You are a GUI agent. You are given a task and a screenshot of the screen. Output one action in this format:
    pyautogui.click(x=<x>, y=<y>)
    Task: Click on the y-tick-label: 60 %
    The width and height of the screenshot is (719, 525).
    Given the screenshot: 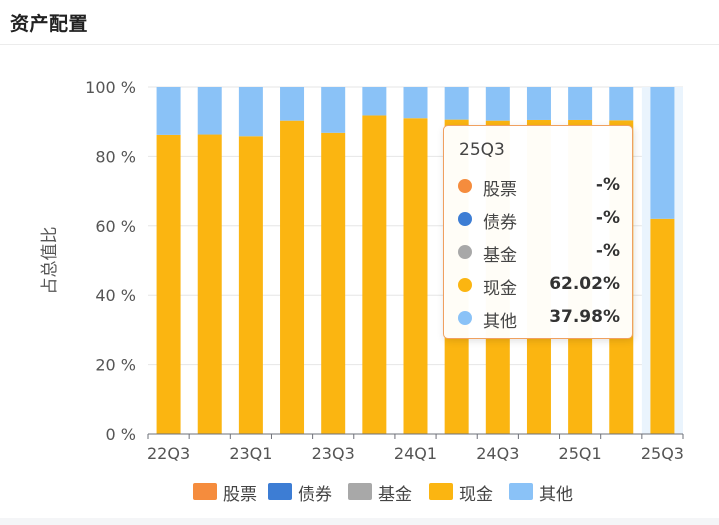 What is the action you would take?
    pyautogui.click(x=115, y=226)
    